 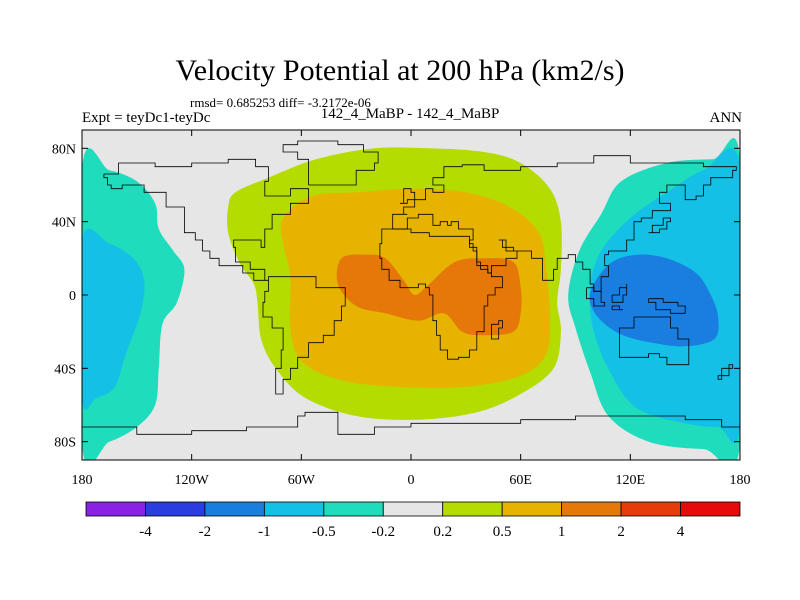 I want to click on colorbar-label-2: -1, so click(x=264, y=532).